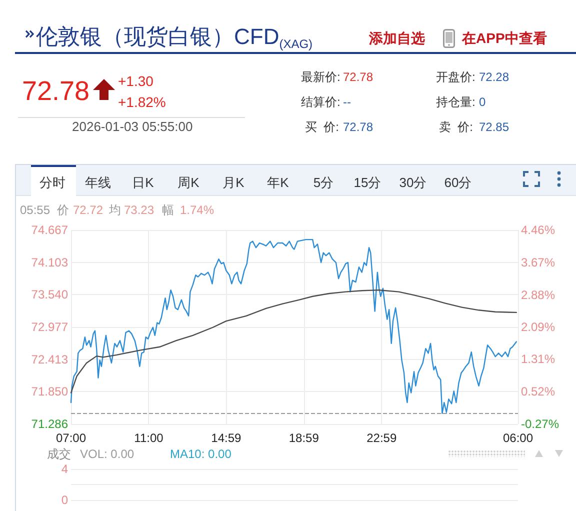 Image resolution: width=576 pixels, height=511 pixels. I want to click on text: 5分, so click(323, 183).